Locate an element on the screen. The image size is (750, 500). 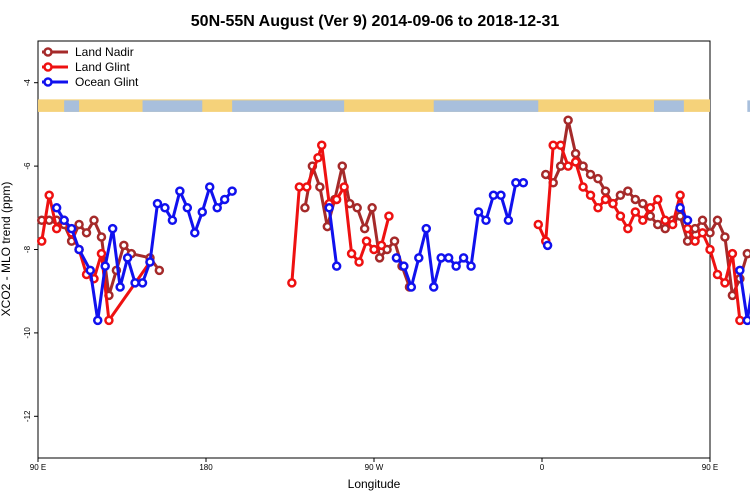
x-axis-label: Longitude is located at coordinates (374, 484).